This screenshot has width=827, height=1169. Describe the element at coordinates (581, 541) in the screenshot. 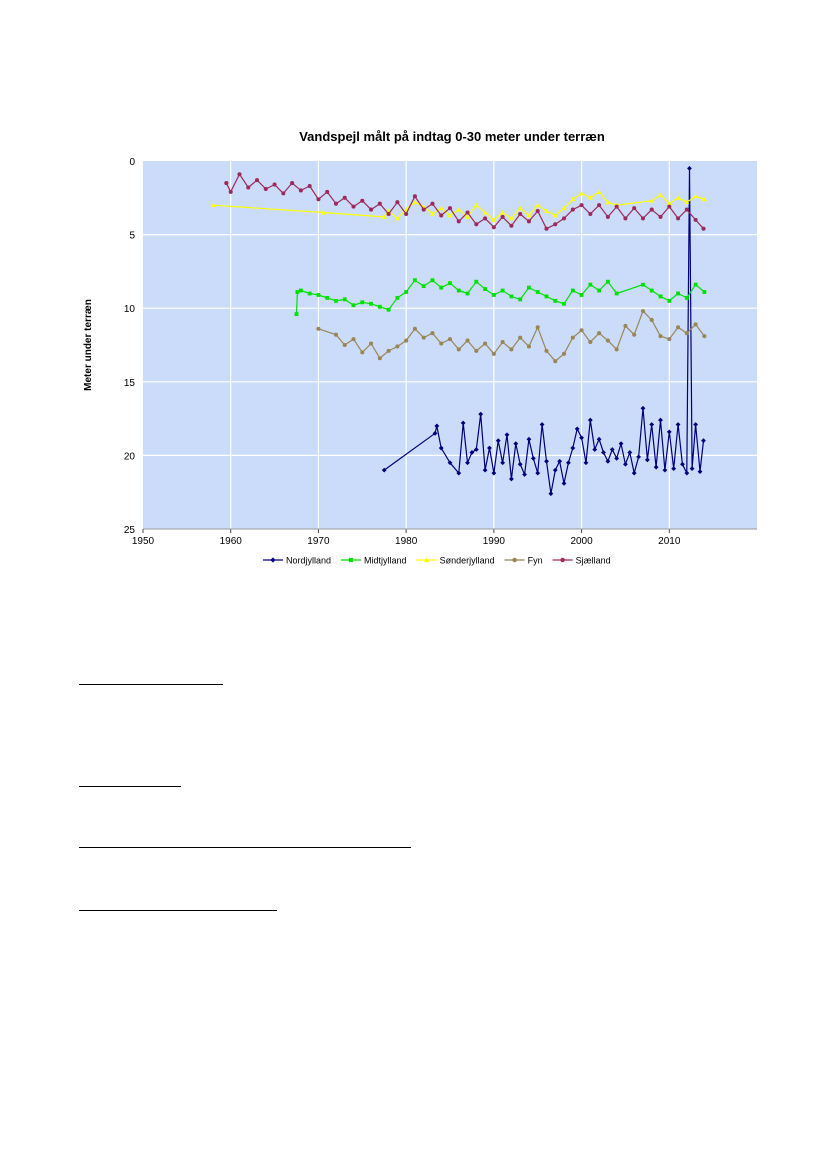

I see `x-tick-label: 2000` at that location.